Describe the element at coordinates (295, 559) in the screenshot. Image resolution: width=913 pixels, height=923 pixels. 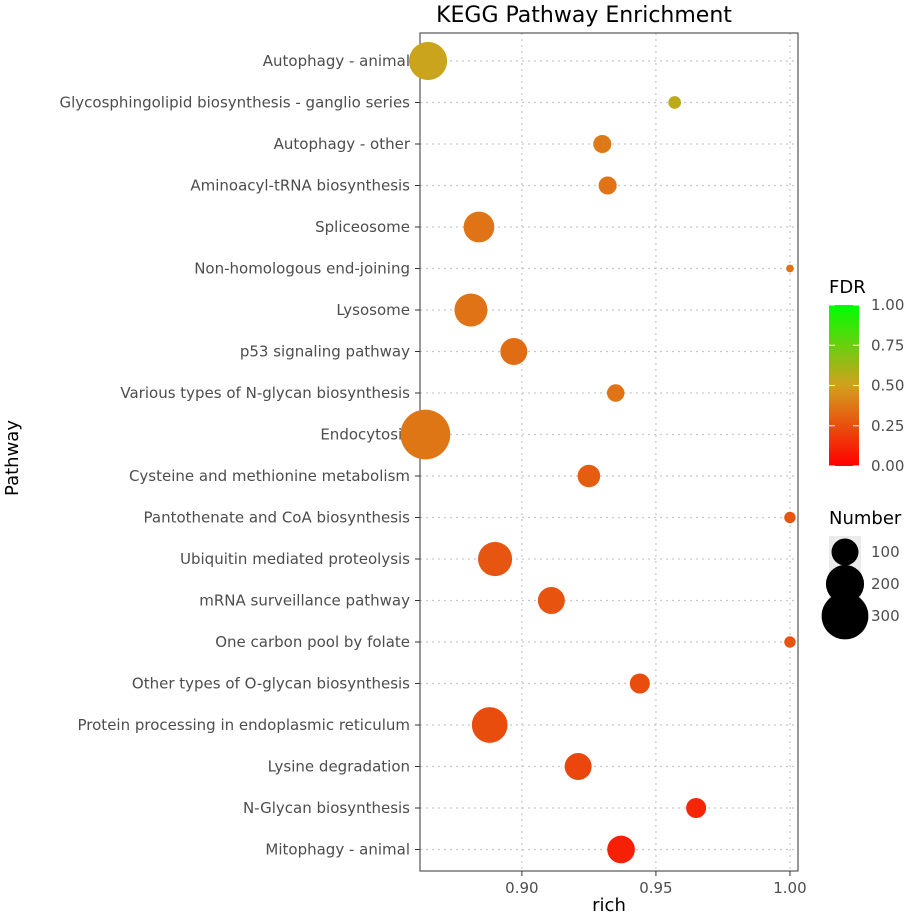
I see `y-tick-label: Ubiquitin mediated proteolysis` at that location.